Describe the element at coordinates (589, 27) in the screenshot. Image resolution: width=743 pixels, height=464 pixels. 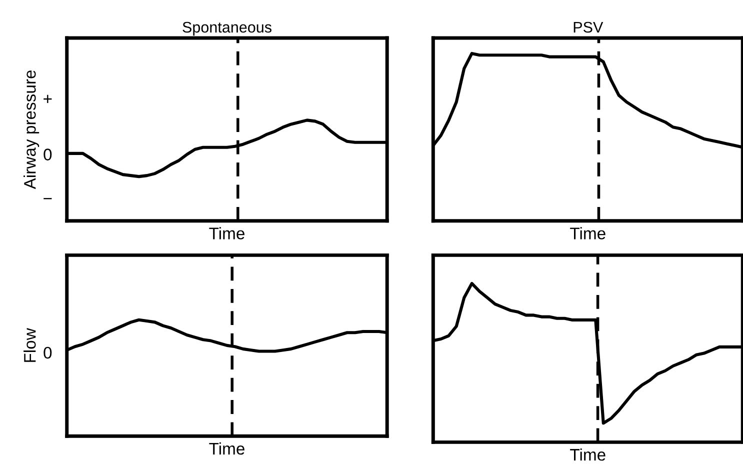
I see `chart-title: PSV` at that location.